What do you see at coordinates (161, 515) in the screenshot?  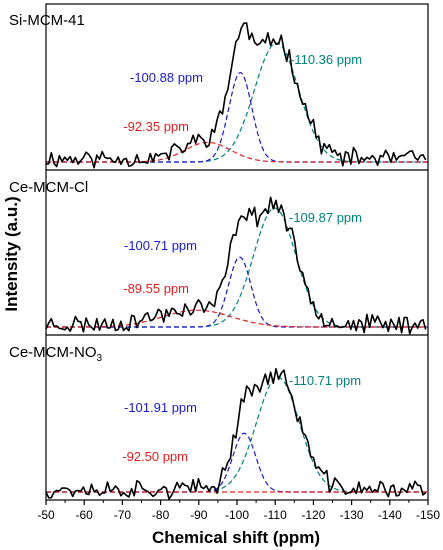 I see `x-tick-label: -80` at bounding box center [161, 515].